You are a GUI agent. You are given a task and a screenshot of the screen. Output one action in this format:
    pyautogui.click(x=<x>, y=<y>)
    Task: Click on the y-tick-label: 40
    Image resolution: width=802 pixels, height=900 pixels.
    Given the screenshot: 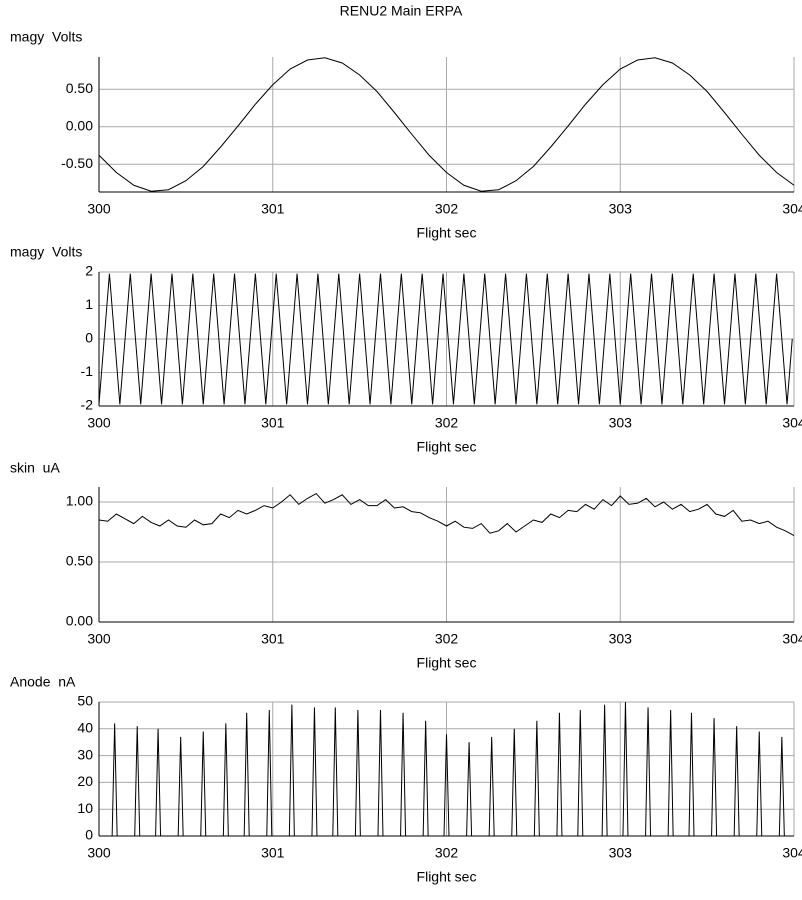 What is the action you would take?
    pyautogui.click(x=85, y=728)
    